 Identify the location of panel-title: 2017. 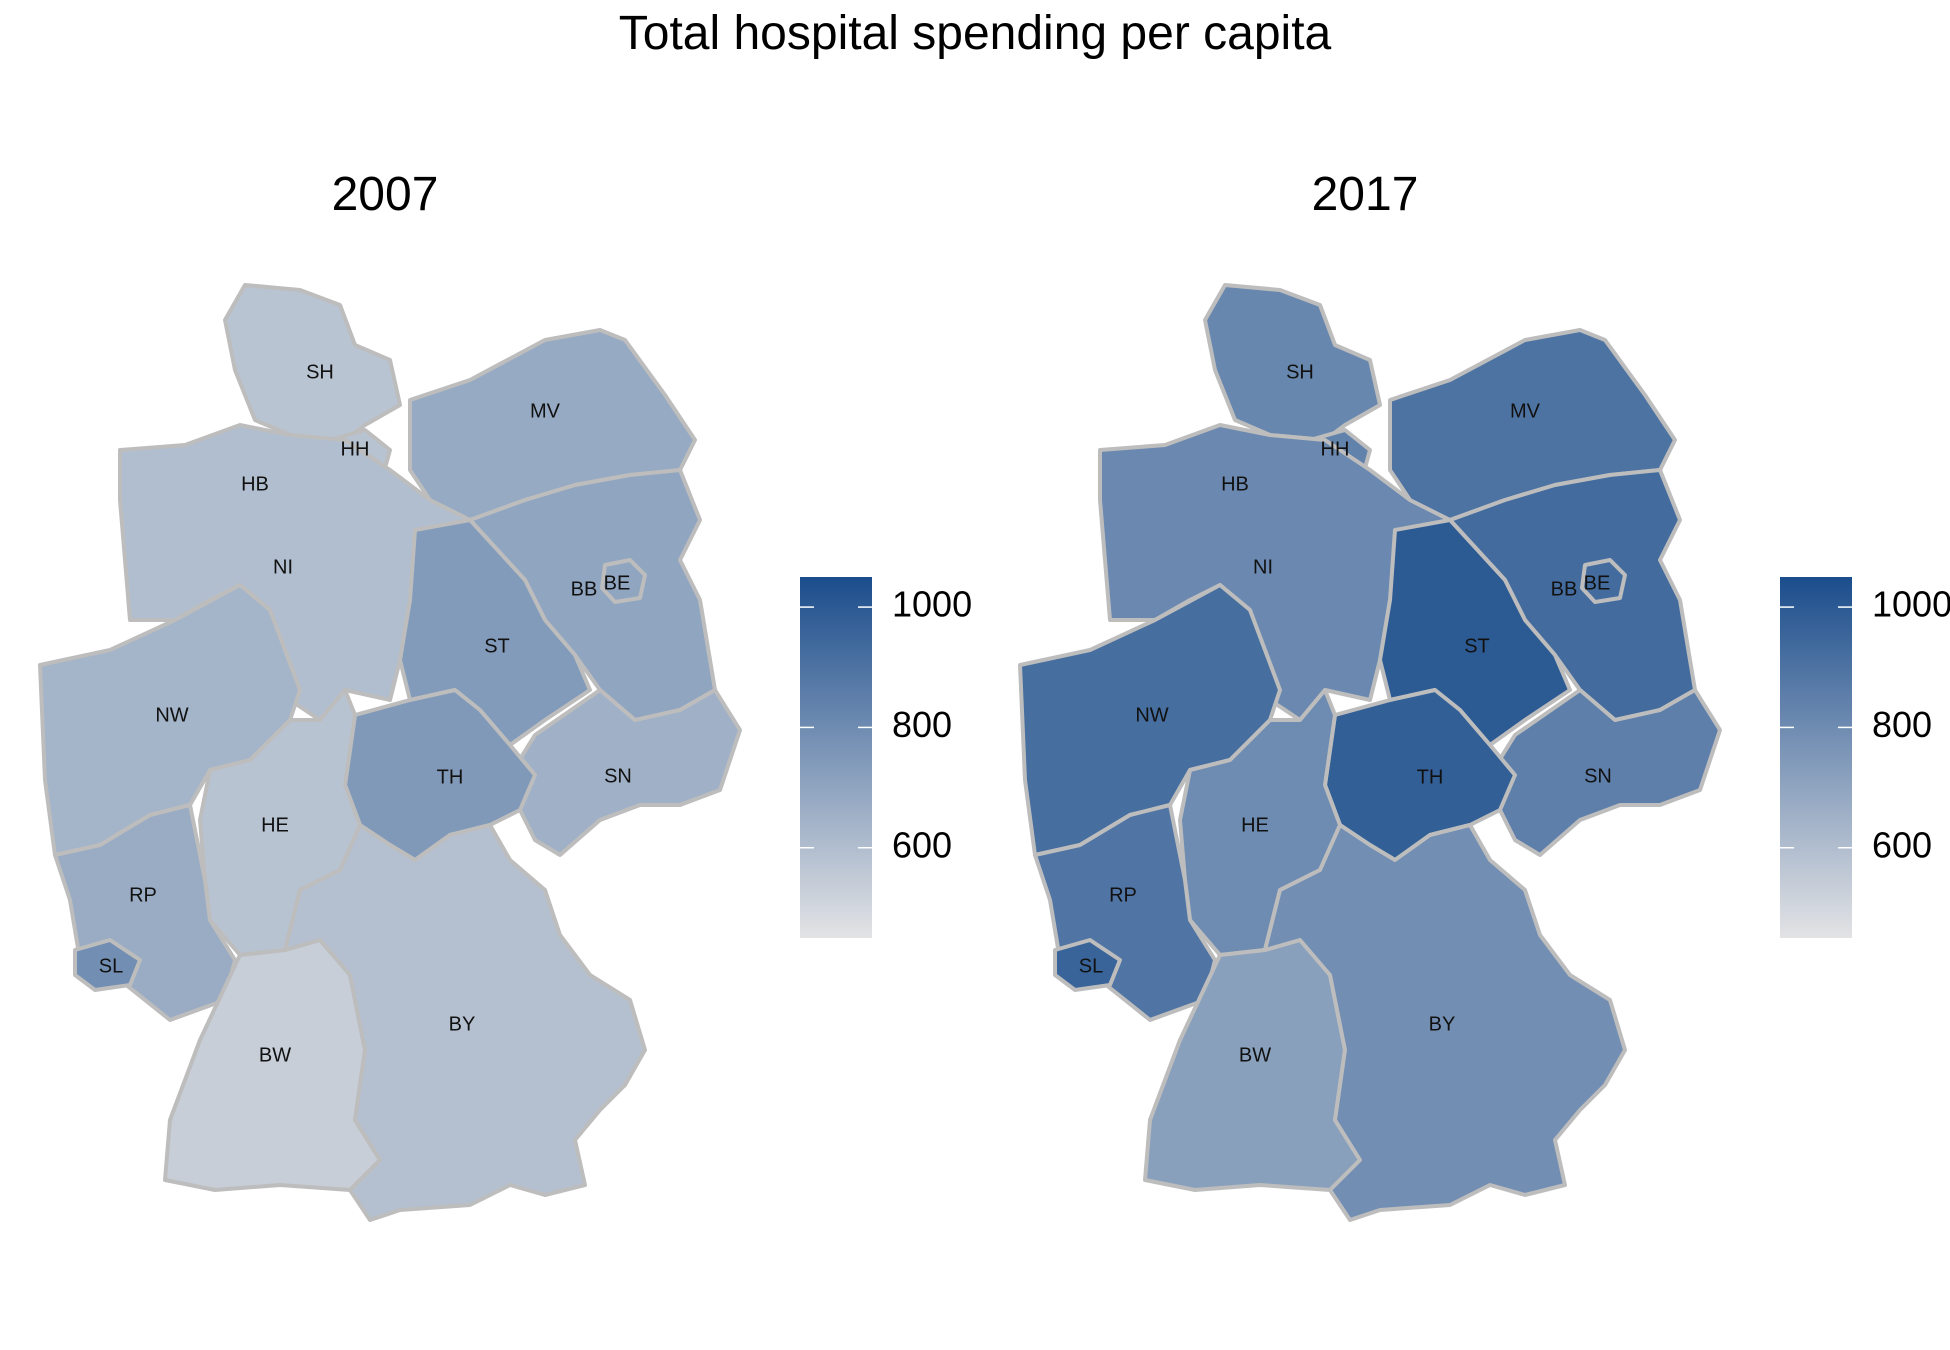
(1365, 194).